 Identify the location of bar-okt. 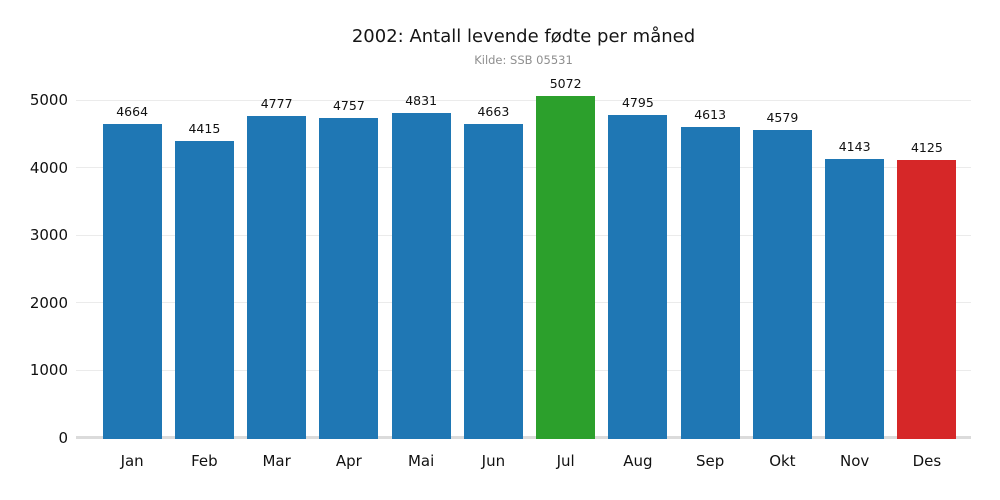
(782, 284).